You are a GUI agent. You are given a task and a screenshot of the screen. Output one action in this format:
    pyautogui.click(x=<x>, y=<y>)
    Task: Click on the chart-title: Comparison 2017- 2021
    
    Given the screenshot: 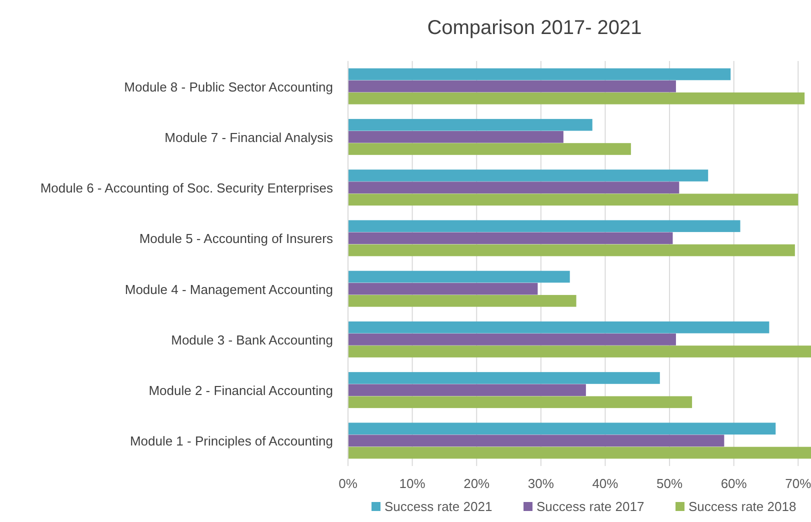 What is the action you would take?
    pyautogui.click(x=534, y=28)
    